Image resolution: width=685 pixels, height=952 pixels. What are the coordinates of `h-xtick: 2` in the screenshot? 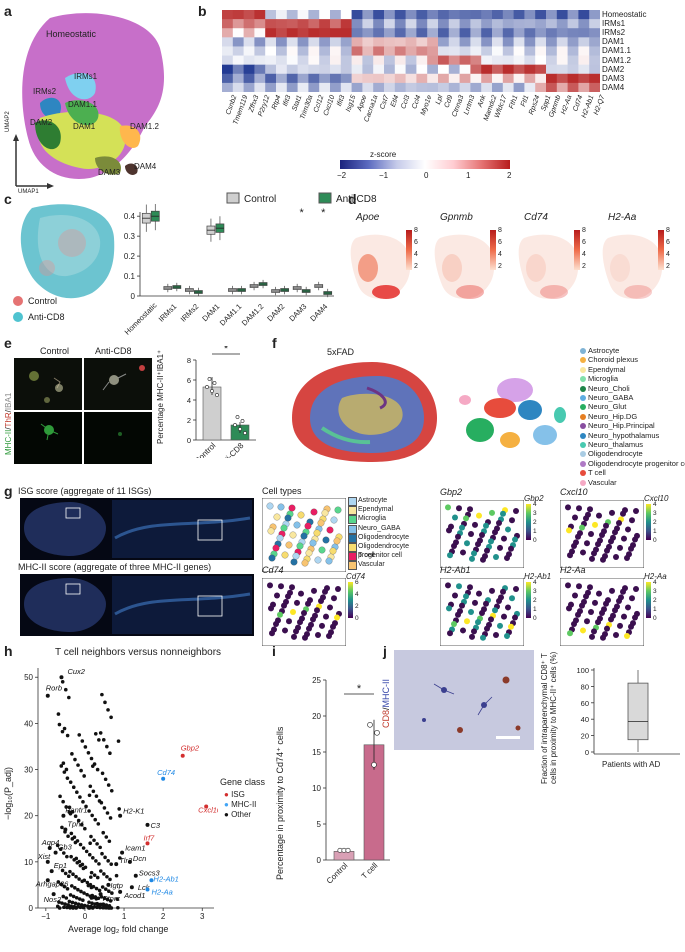 It's located at (163, 916).